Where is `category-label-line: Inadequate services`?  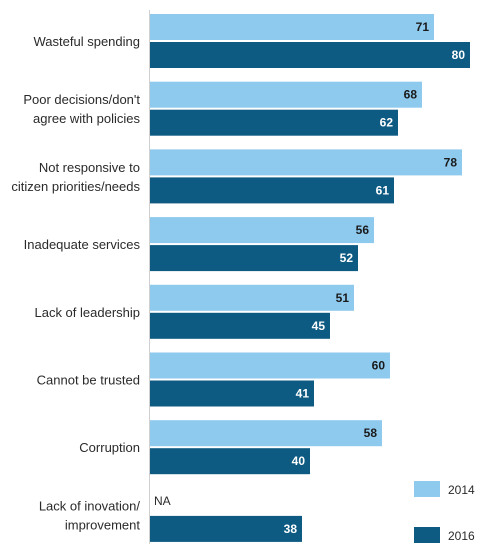 category-label-line: Inadequate services is located at coordinates (82, 244).